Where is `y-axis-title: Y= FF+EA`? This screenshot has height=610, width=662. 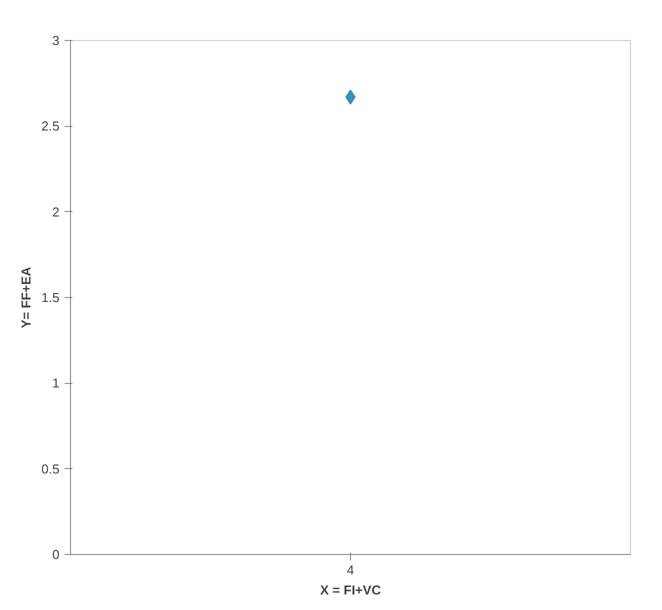 y-axis-title: Y= FF+EA is located at coordinates (26, 297).